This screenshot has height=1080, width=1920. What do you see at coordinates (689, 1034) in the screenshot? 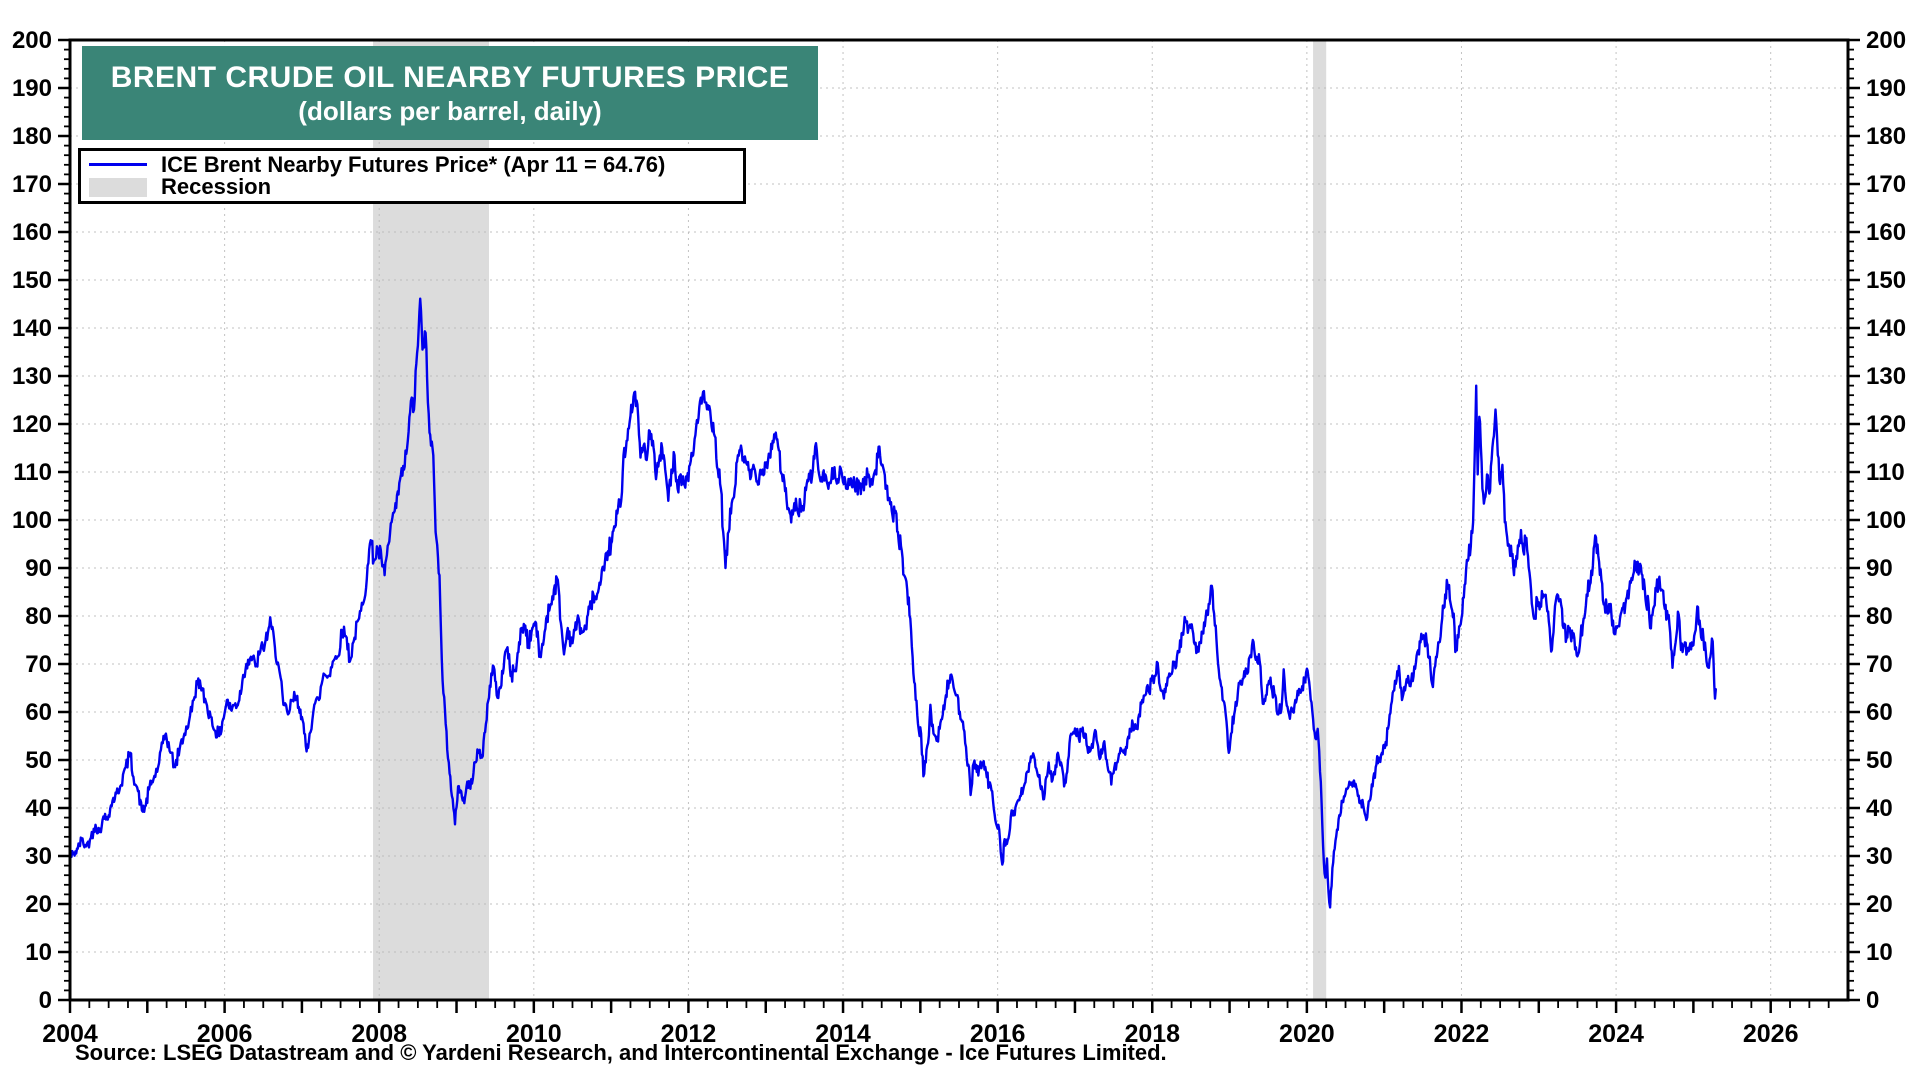
I see `x-axis-tick-label: 2012` at bounding box center [689, 1034].